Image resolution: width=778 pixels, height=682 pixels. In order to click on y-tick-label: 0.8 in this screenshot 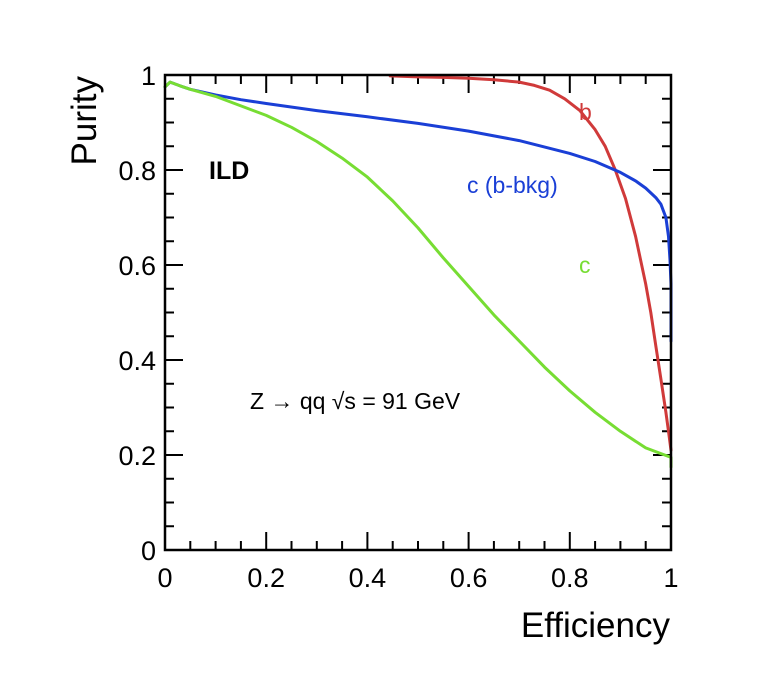, I will do `click(137, 171)`.